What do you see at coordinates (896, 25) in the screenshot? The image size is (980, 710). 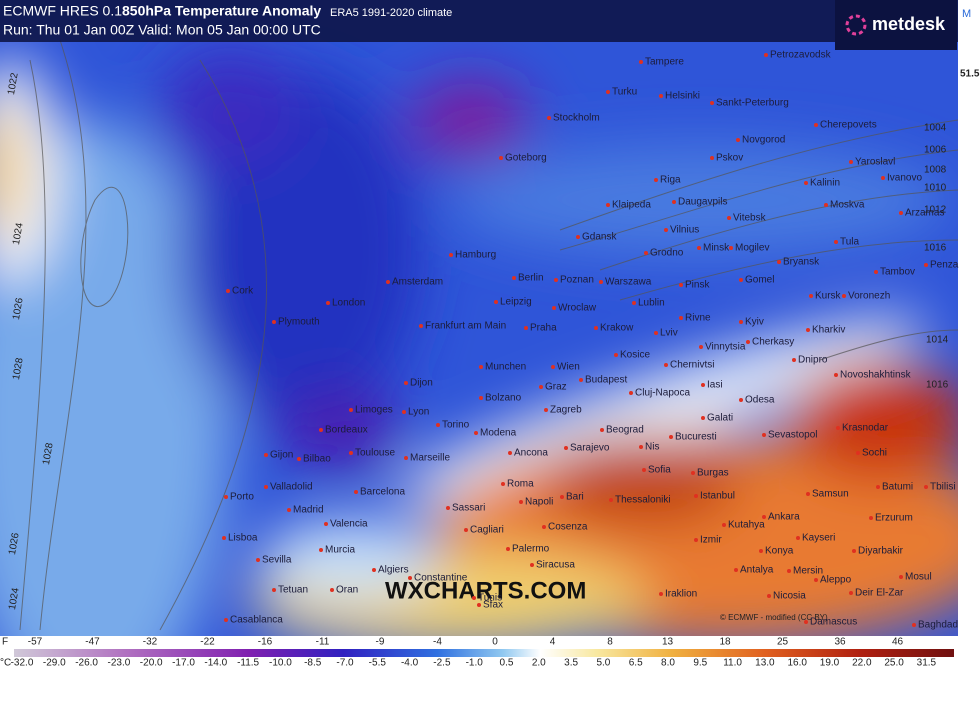 I see `logo-box` at bounding box center [896, 25].